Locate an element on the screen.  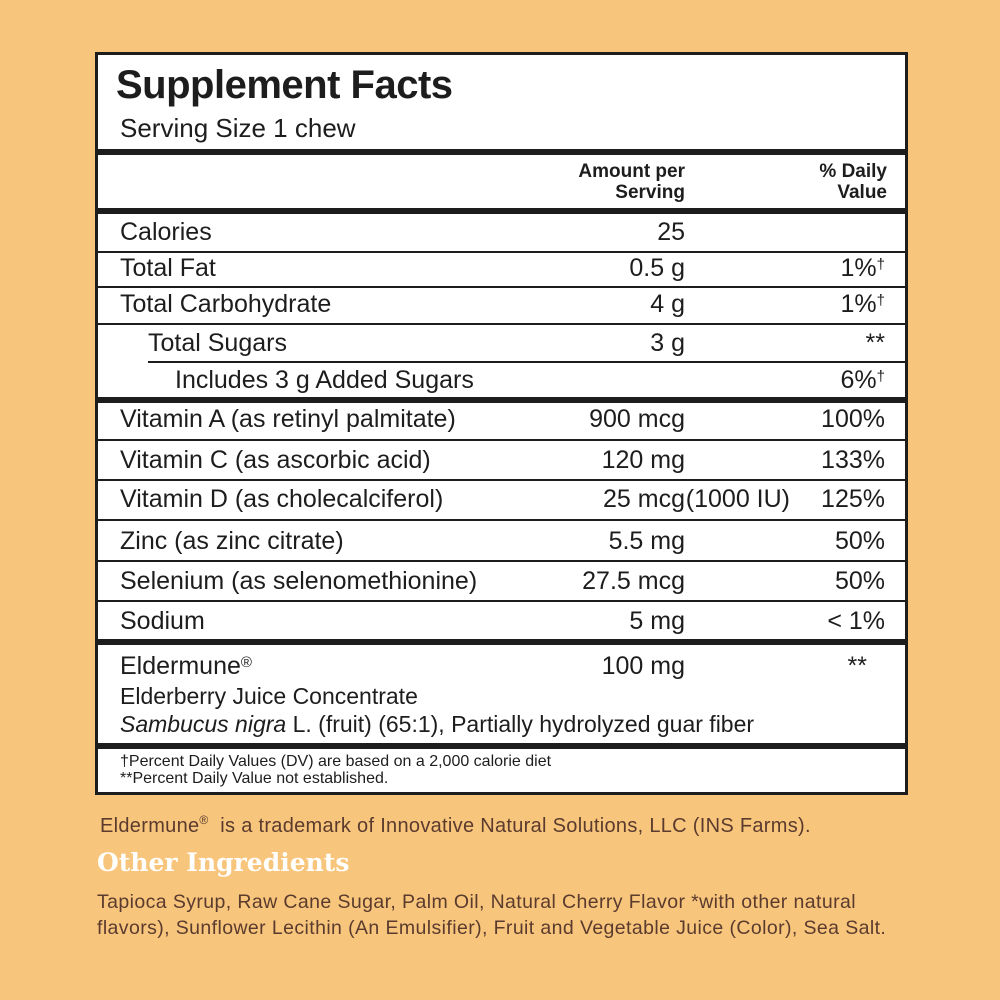
dv-header-line2: Value is located at coordinates (862, 192).